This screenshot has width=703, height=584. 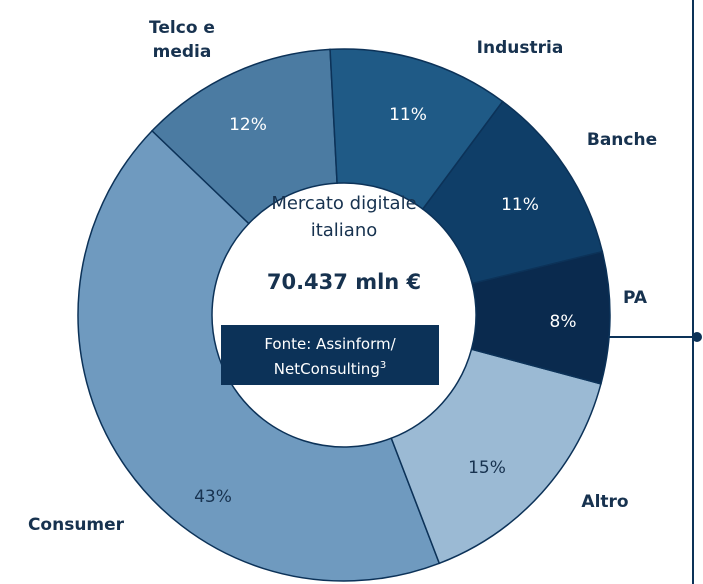 What do you see at coordinates (635, 298) in the screenshot?
I see `category-label: PA` at bounding box center [635, 298].